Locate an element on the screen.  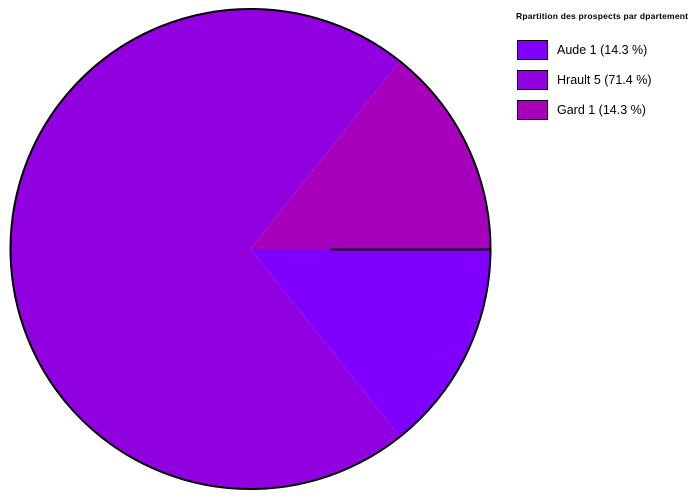
legend-item: Aude 1 (14.3 %) is located at coordinates (584, 50).